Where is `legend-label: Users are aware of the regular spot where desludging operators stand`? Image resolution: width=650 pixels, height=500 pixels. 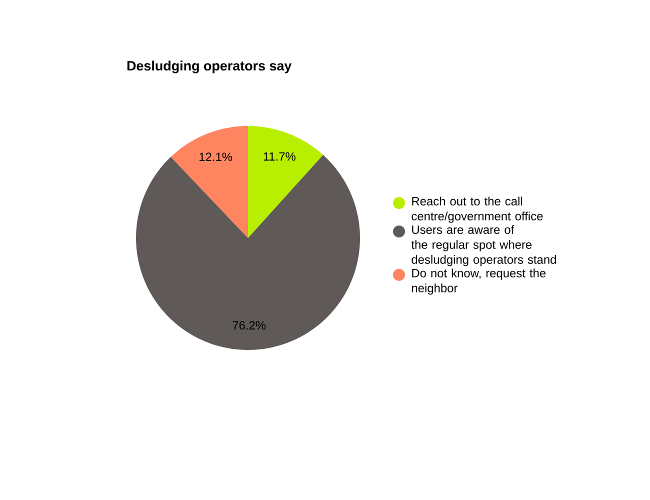
legend-label: Users are aware of the regular spot where desludging operators stand is located at coordinates (483, 245).